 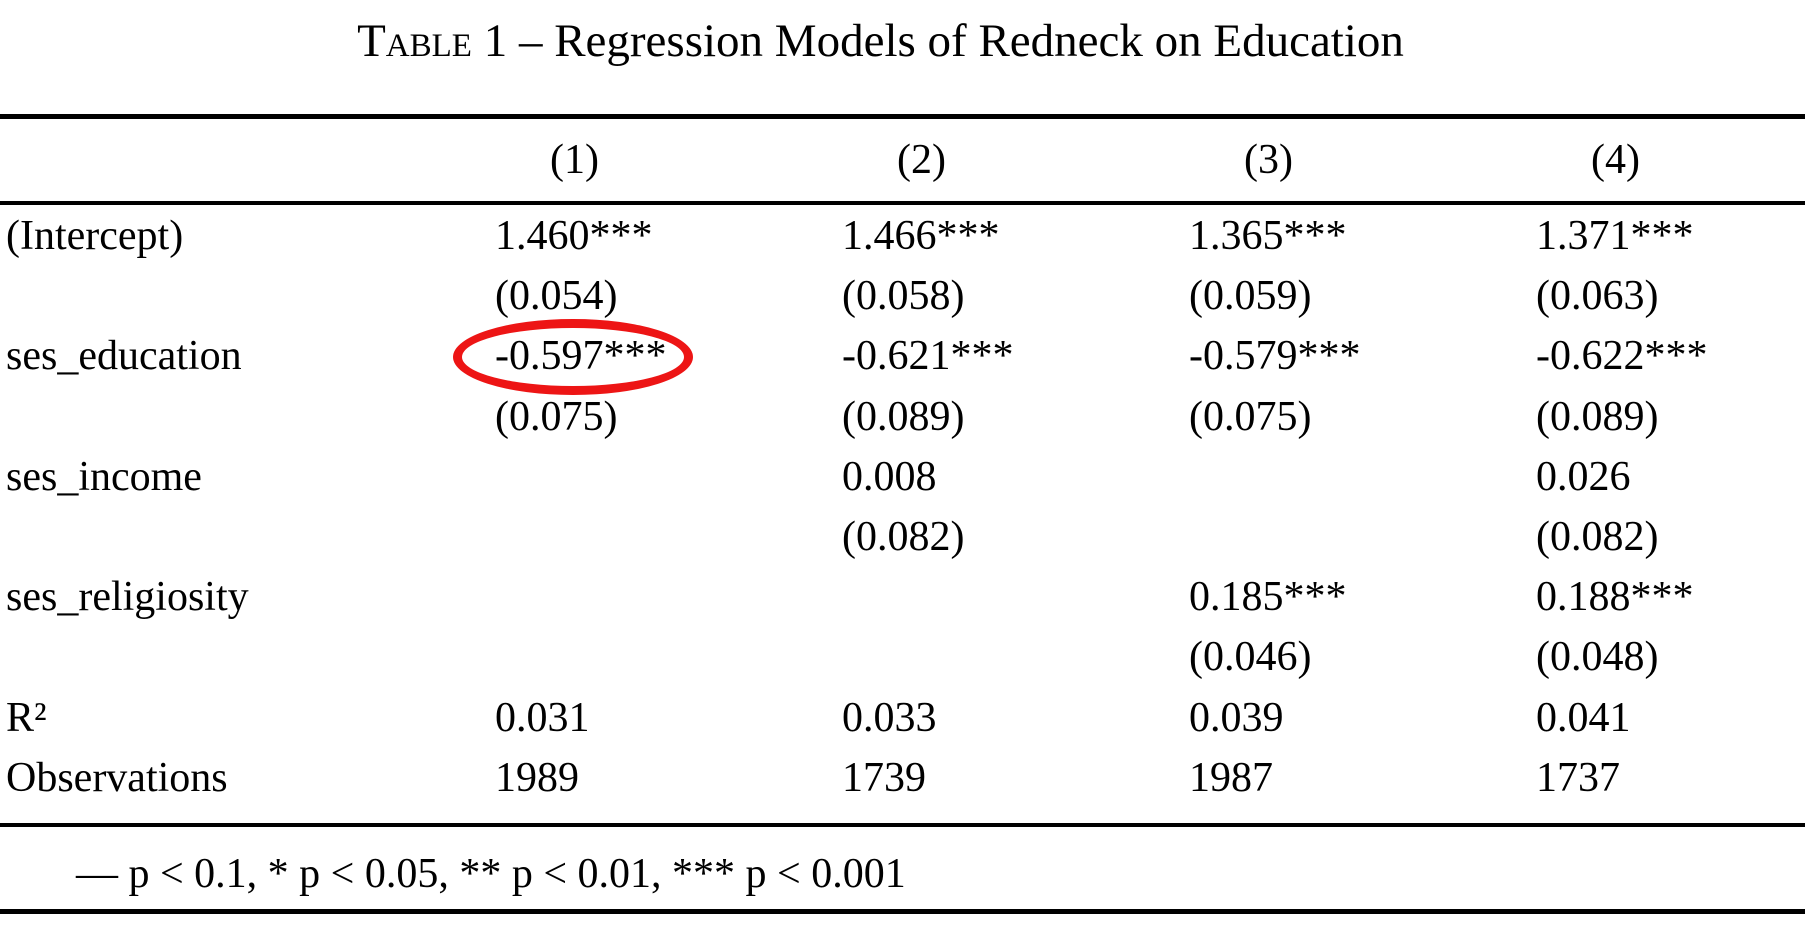 What do you see at coordinates (537, 777) in the screenshot?
I see `table-cell: 1989` at bounding box center [537, 777].